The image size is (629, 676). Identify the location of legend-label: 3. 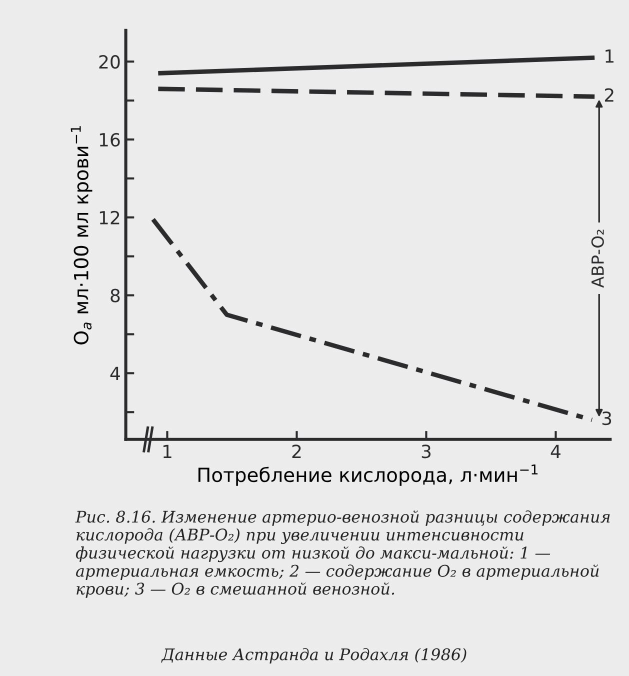
(607, 419).